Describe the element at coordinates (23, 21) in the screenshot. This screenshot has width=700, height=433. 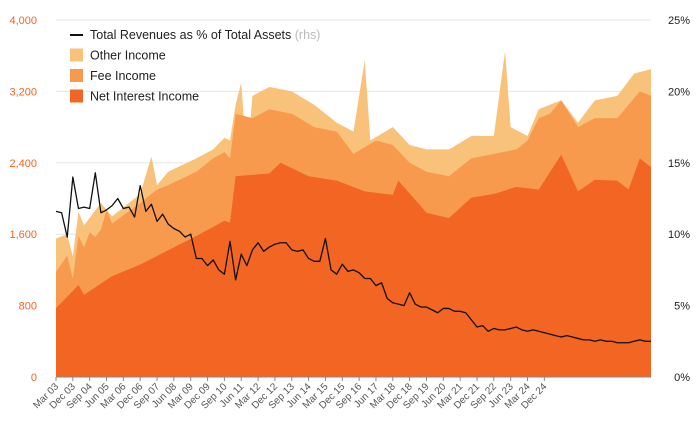
I see `y-left-tick-label: 4,000` at that location.